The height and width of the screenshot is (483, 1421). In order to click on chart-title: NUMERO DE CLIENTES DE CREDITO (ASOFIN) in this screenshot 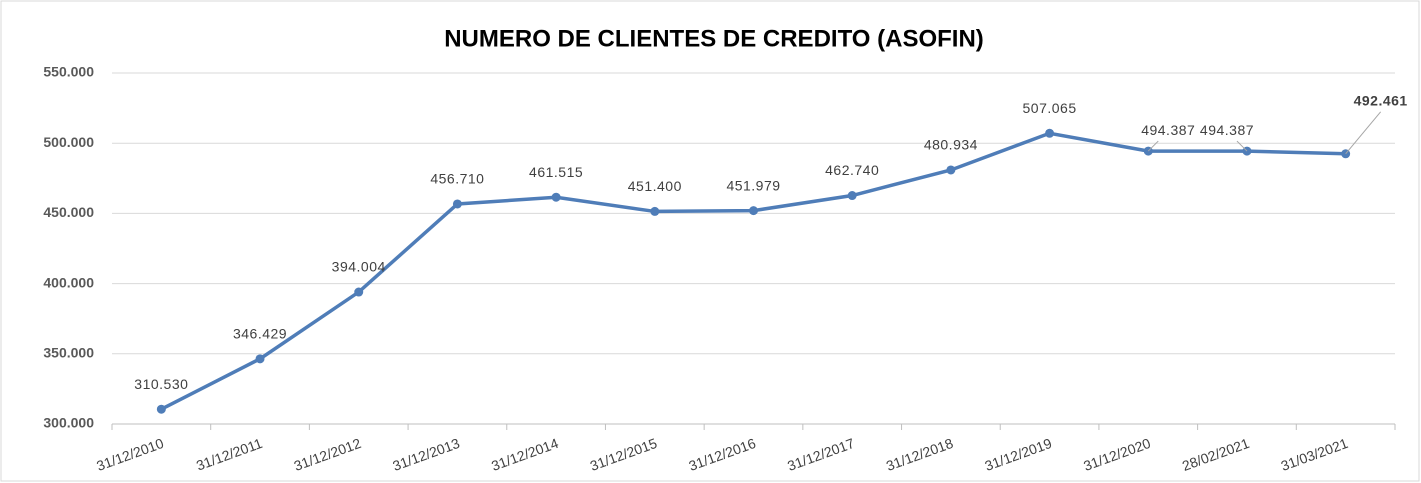, I will do `click(714, 38)`.